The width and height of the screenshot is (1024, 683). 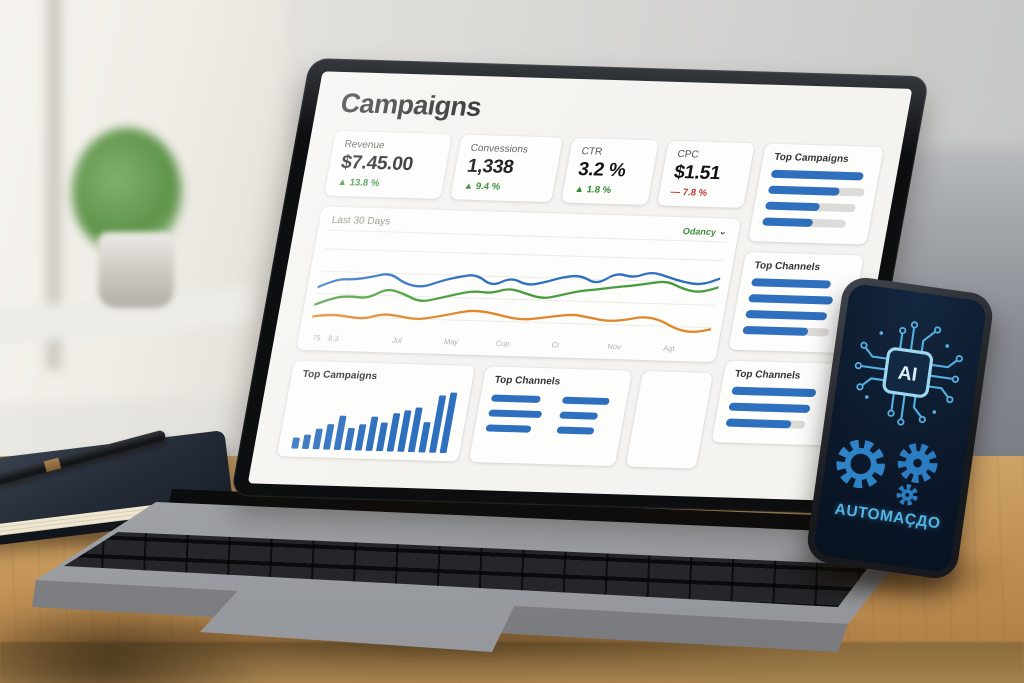 I want to click on bar-chart, so click(x=374, y=420).